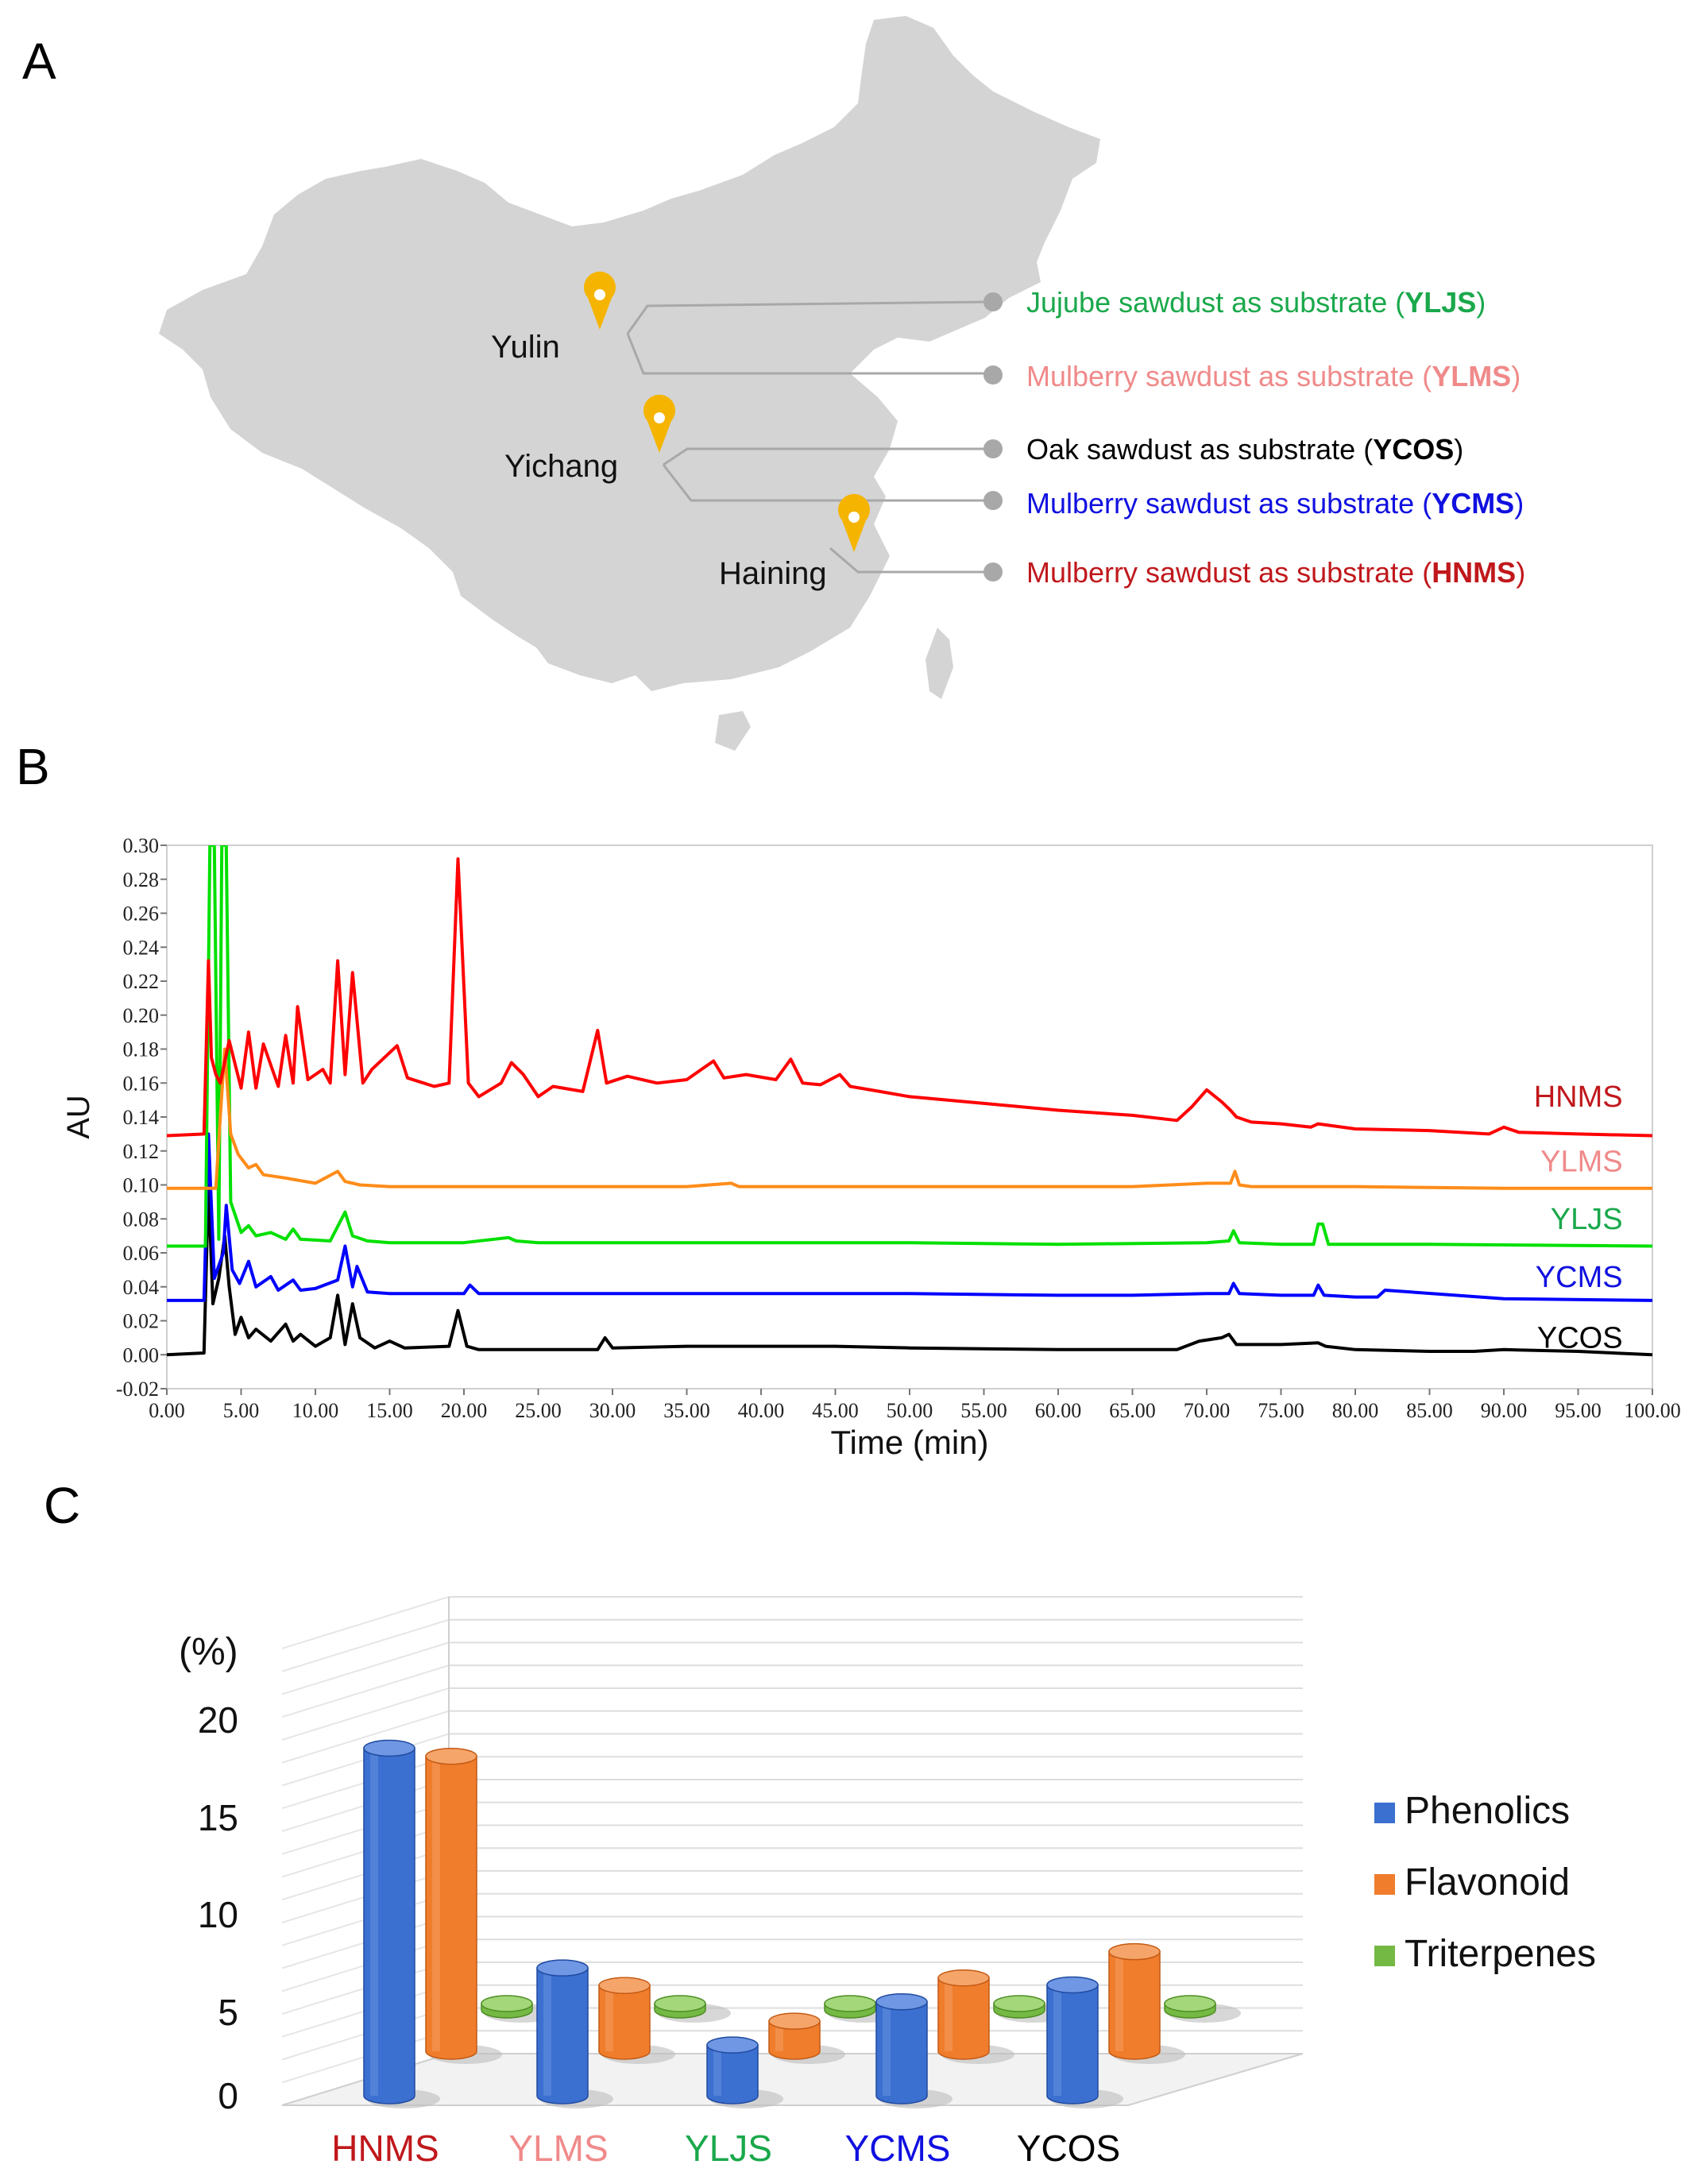  Describe the element at coordinates (686, 1410) in the screenshot. I see `x-tick-label: 35.00` at that location.